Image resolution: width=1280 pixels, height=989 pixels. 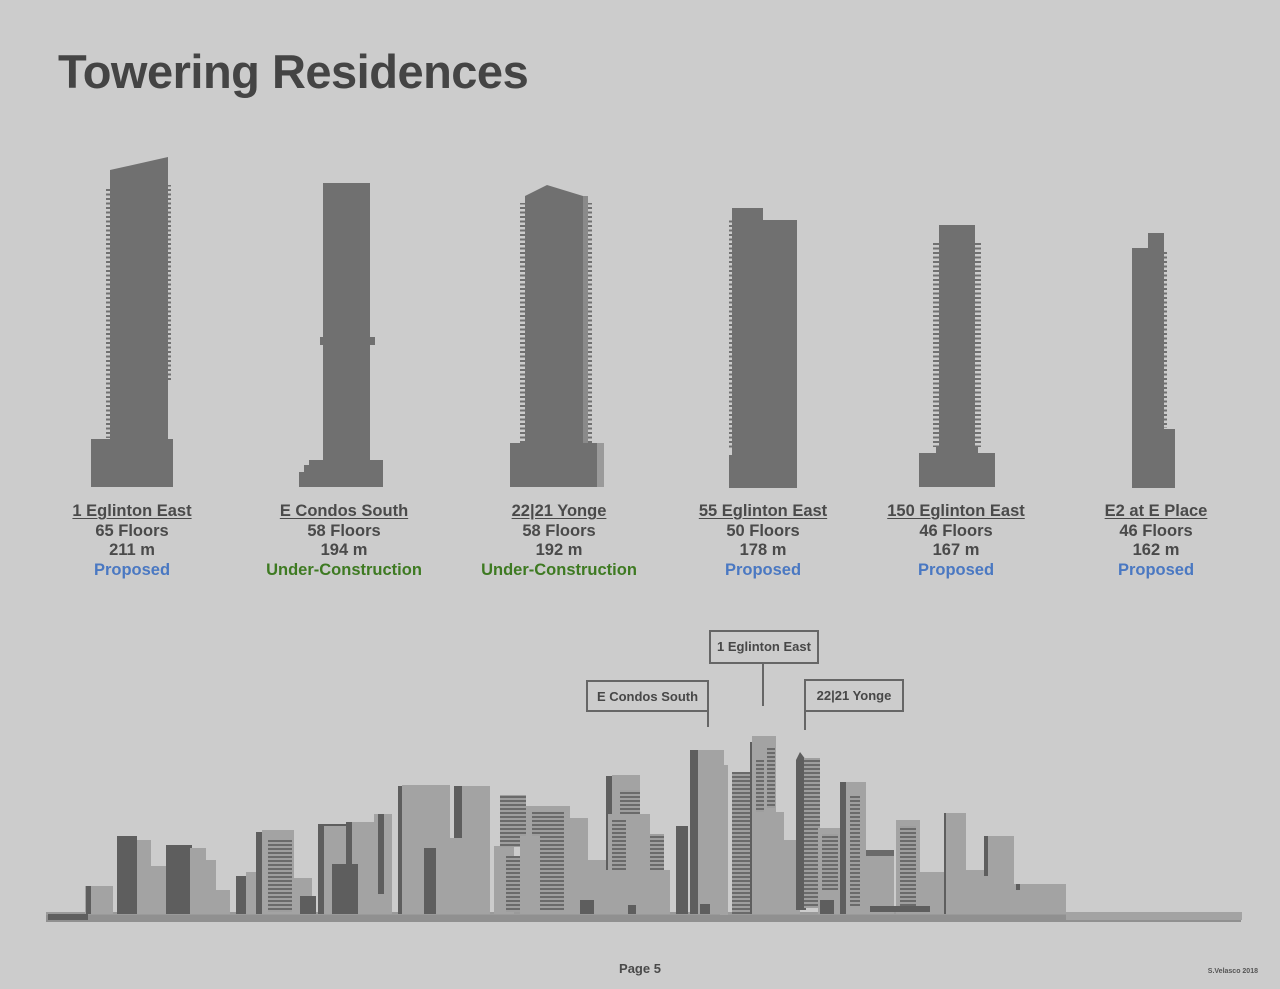 What do you see at coordinates (763, 530) in the screenshot?
I see `tower-floors: 50 Floors` at bounding box center [763, 530].